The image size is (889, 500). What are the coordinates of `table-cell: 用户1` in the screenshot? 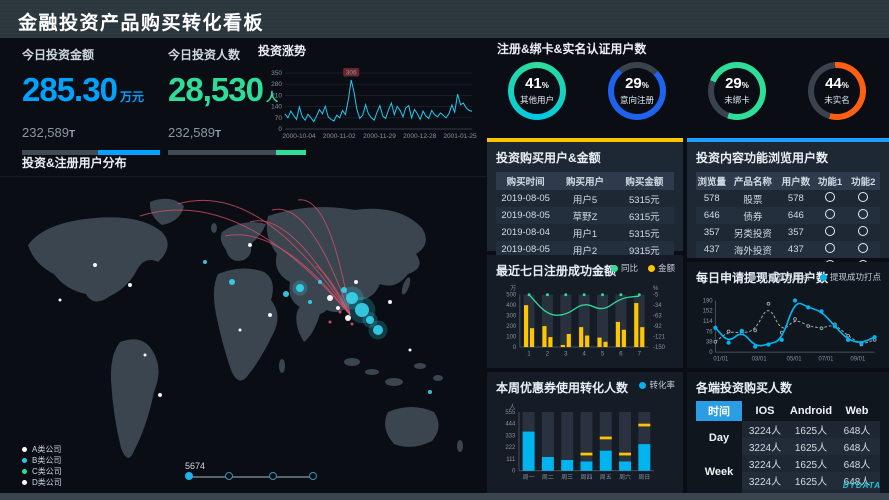 It's located at (585, 234).